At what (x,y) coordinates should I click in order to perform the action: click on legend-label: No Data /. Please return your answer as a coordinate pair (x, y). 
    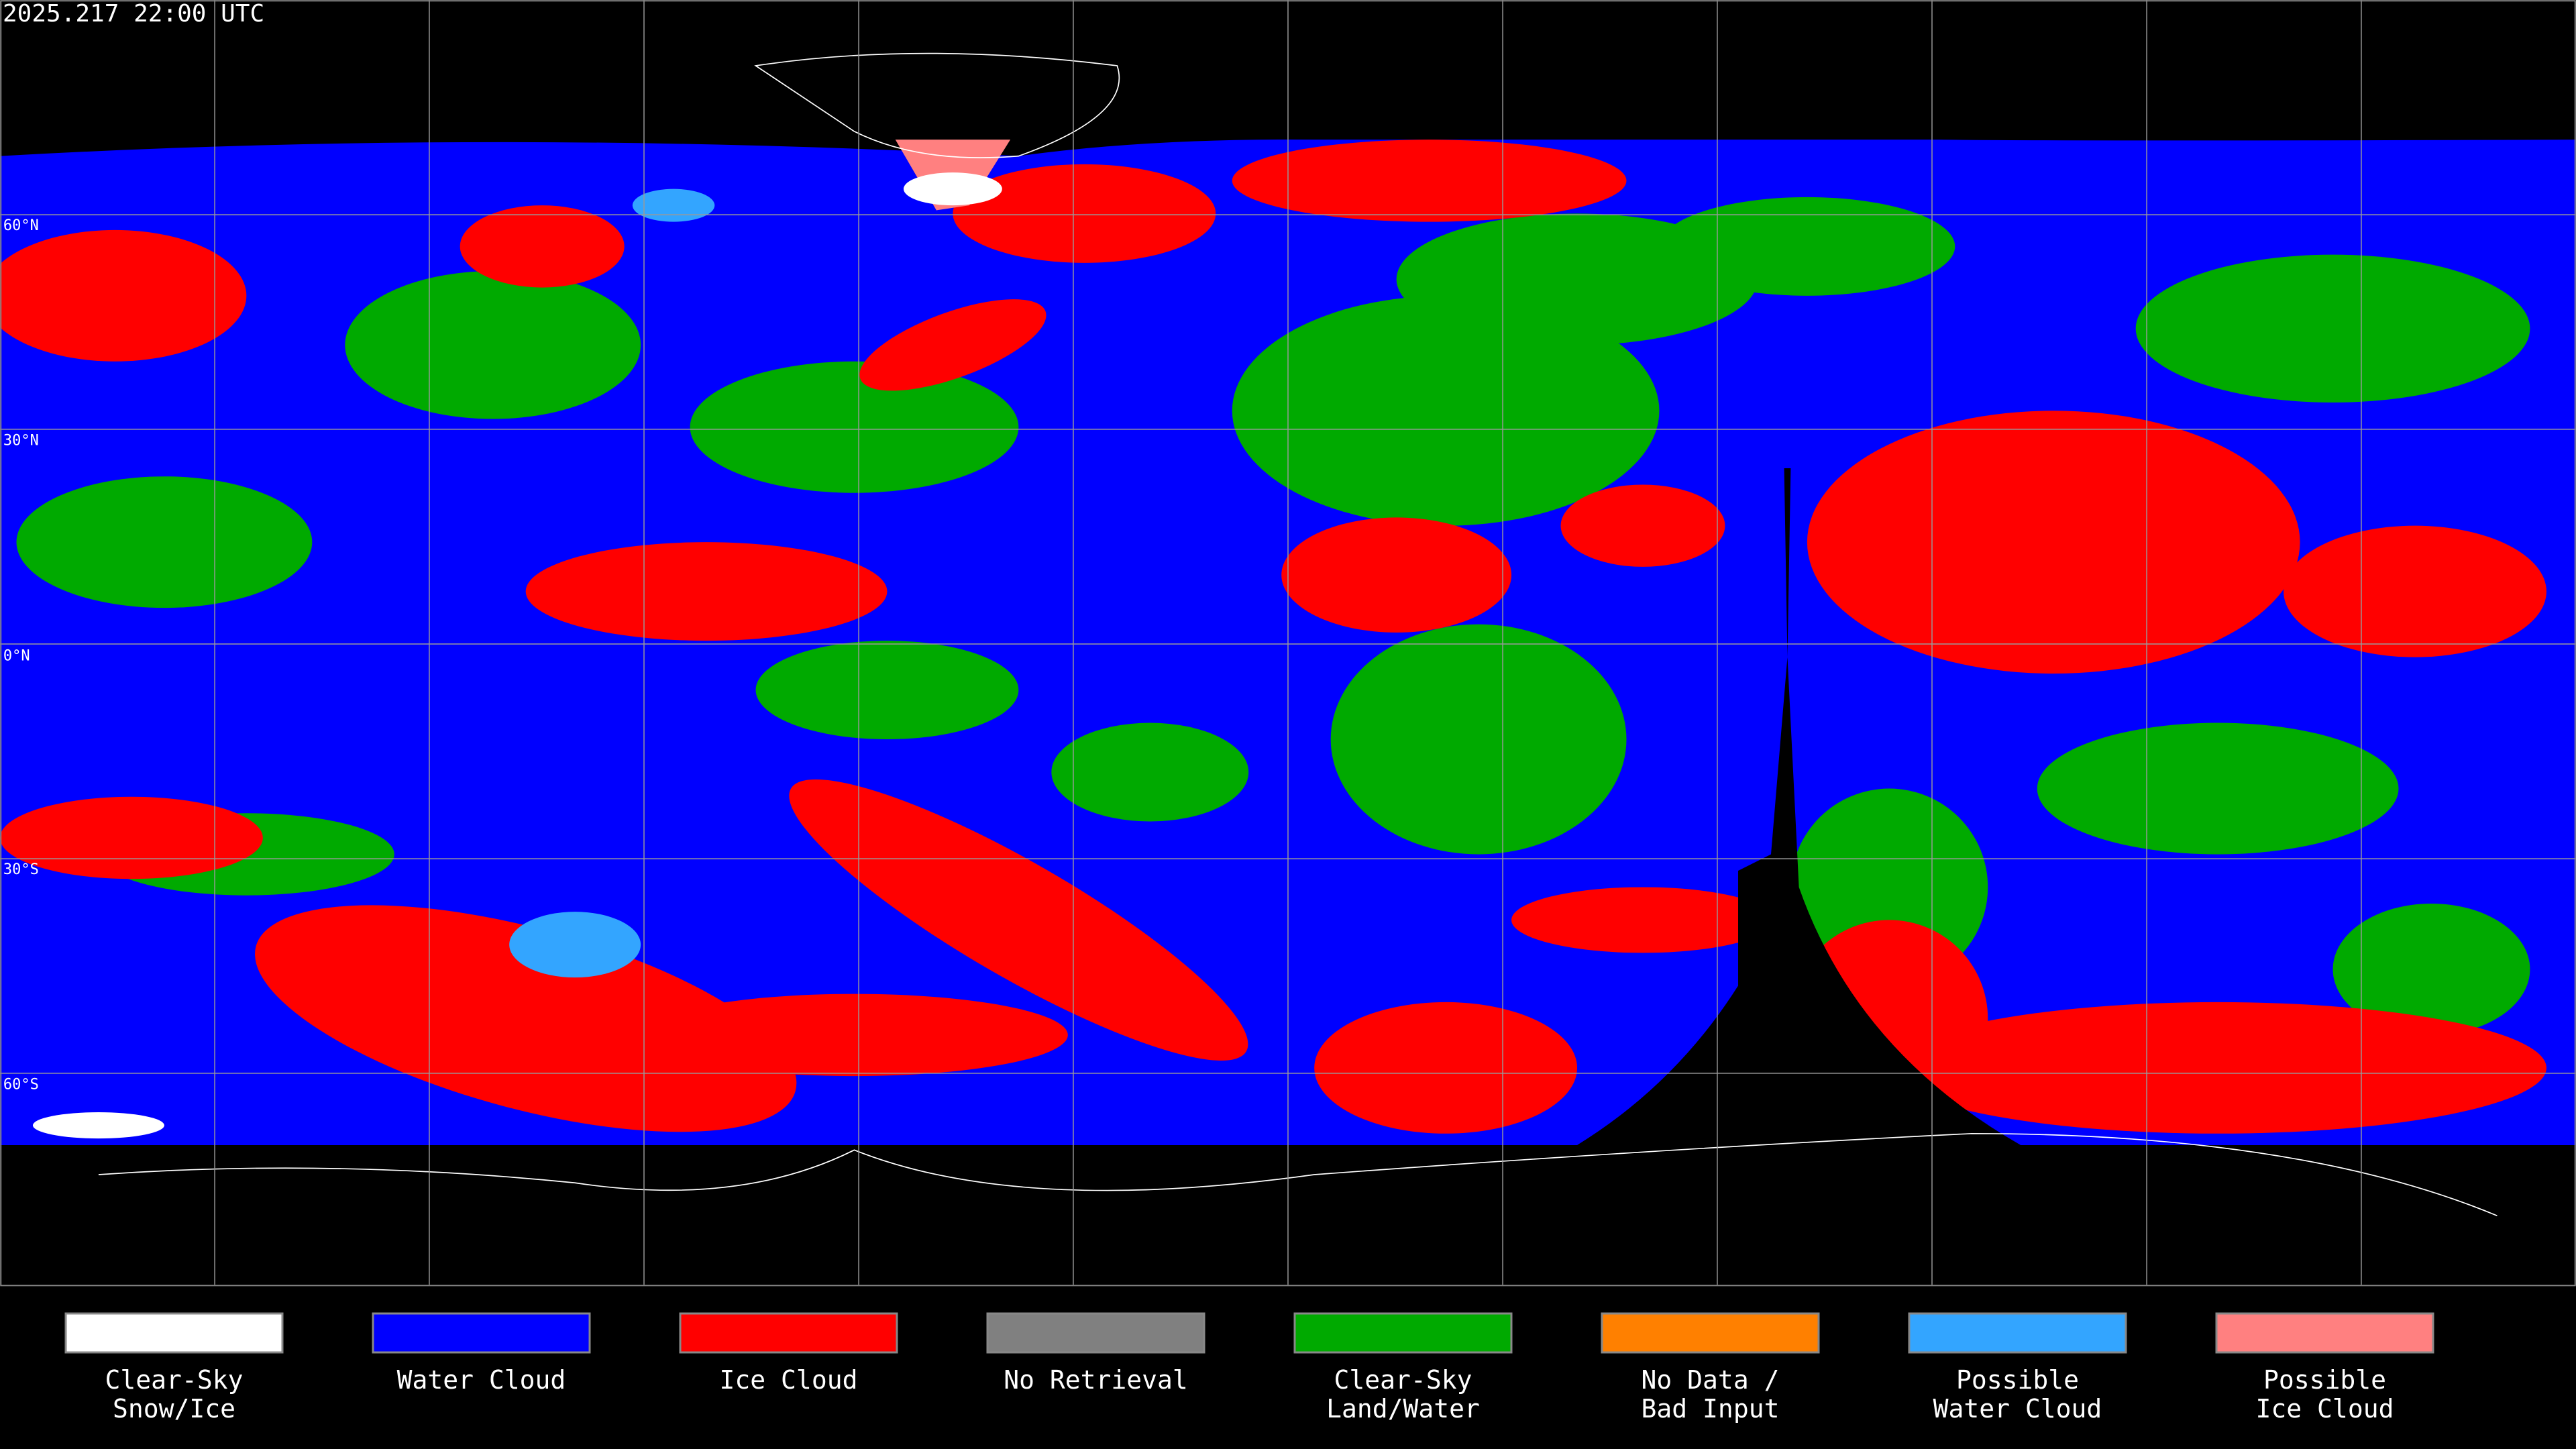
    Looking at the image, I should click on (1711, 1380).